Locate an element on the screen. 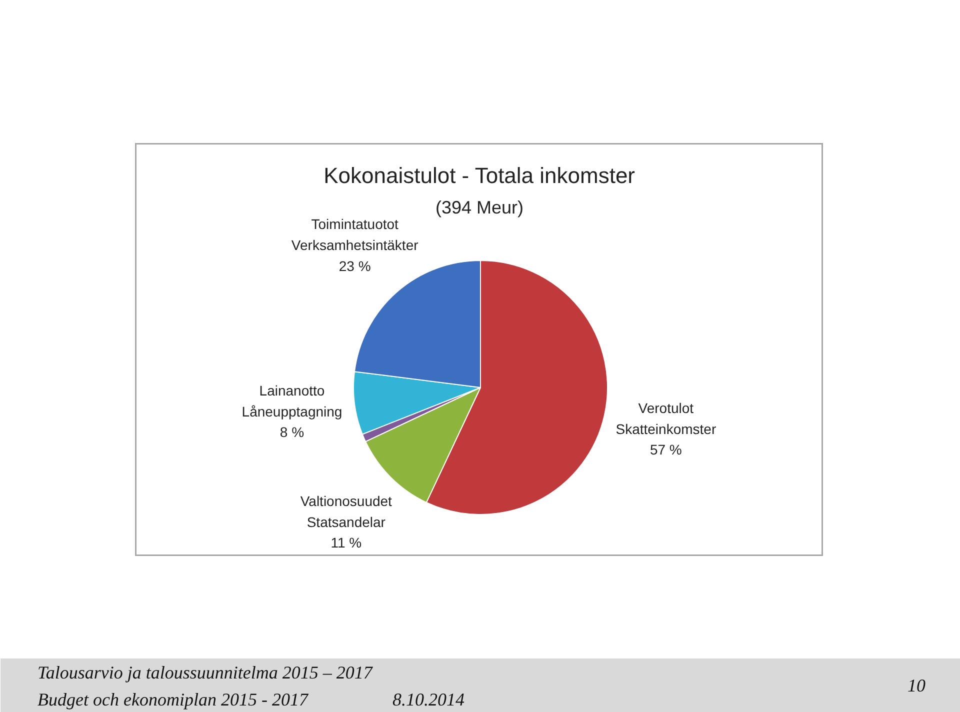  text: 8.10.2014 is located at coordinates (428, 700).